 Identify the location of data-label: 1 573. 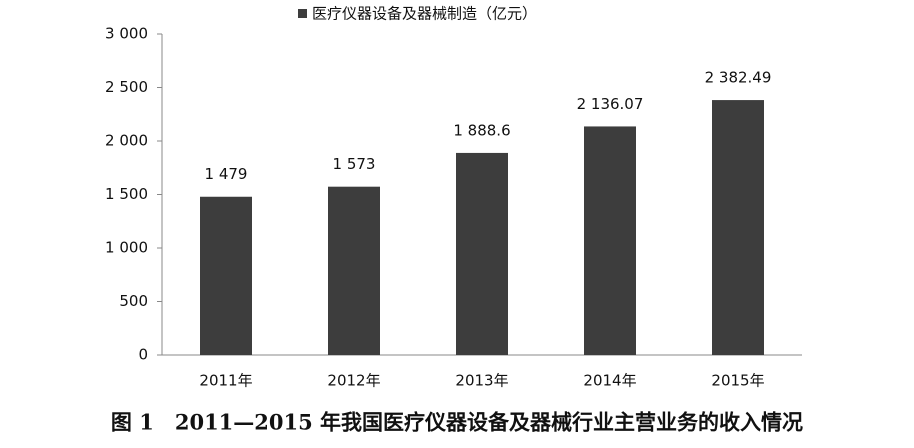
(354, 164).